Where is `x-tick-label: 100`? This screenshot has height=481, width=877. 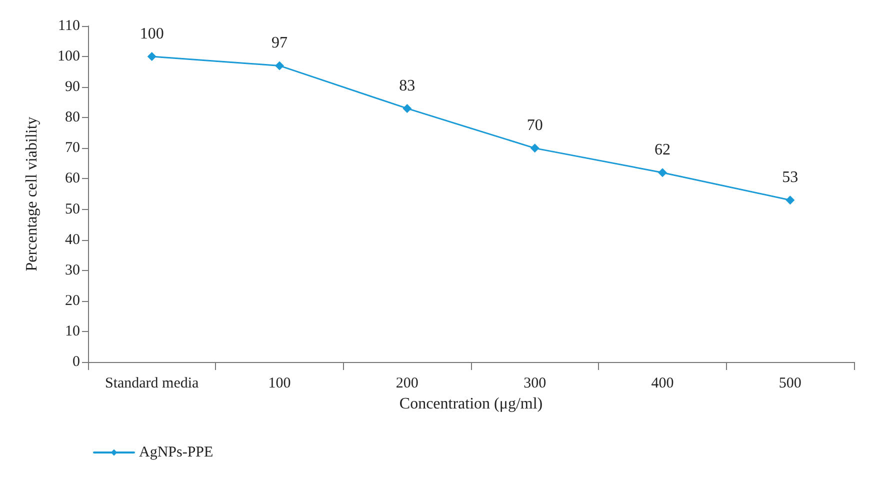
x-tick-label: 100 is located at coordinates (279, 384).